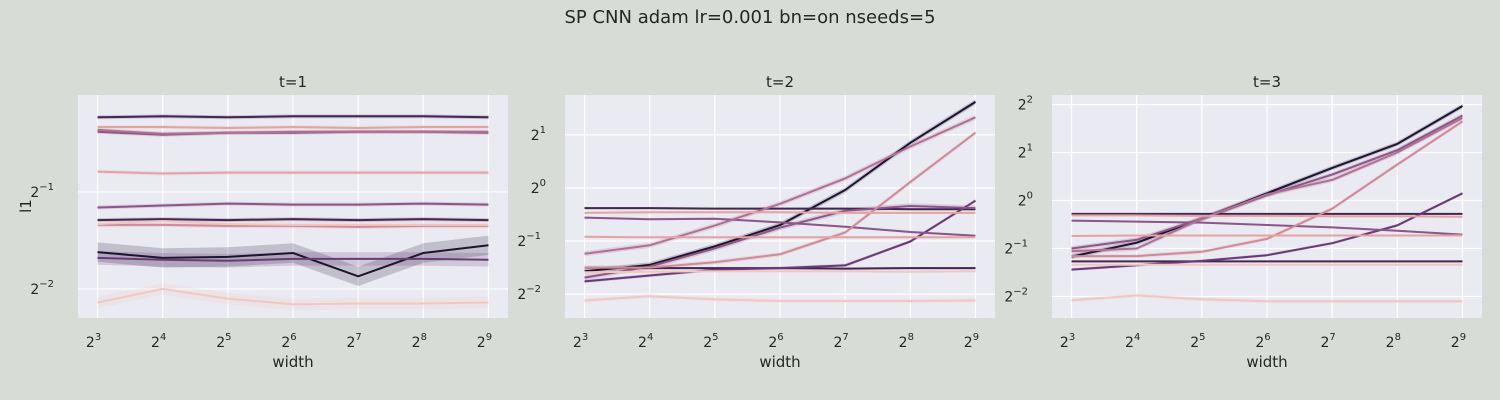 The image size is (1500, 400). Describe the element at coordinates (1025, 104) in the screenshot. I see `y-tick-label: 22` at that location.